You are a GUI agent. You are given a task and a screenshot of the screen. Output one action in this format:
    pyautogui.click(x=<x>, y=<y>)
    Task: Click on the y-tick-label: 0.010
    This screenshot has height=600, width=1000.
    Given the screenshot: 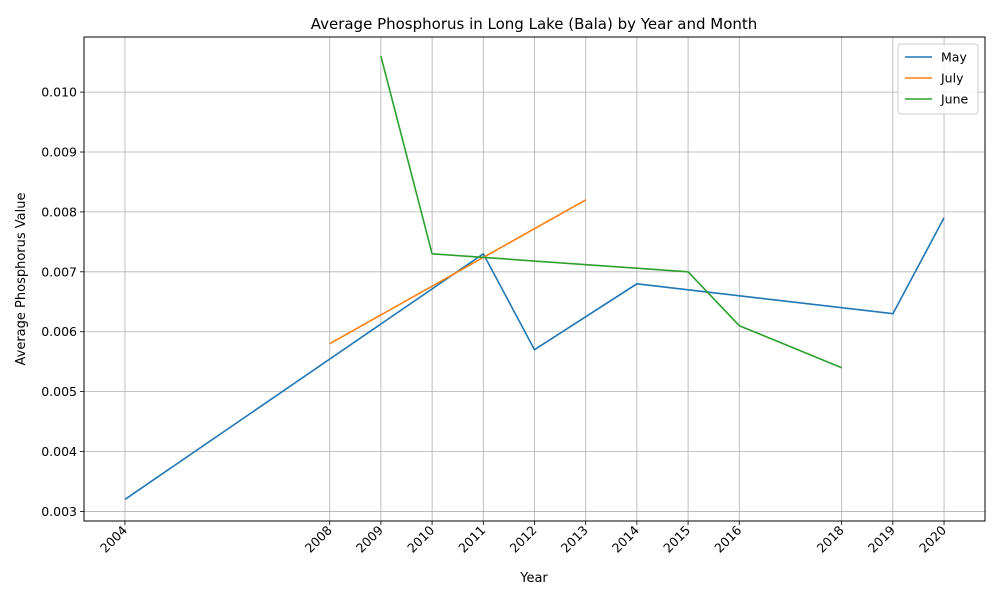 What is the action you would take?
    pyautogui.click(x=59, y=92)
    